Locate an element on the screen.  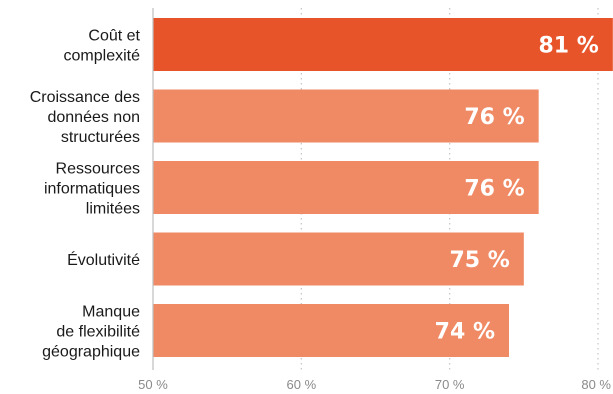
category-label-2: Ressources informatiques limitées is located at coordinates (92, 189).